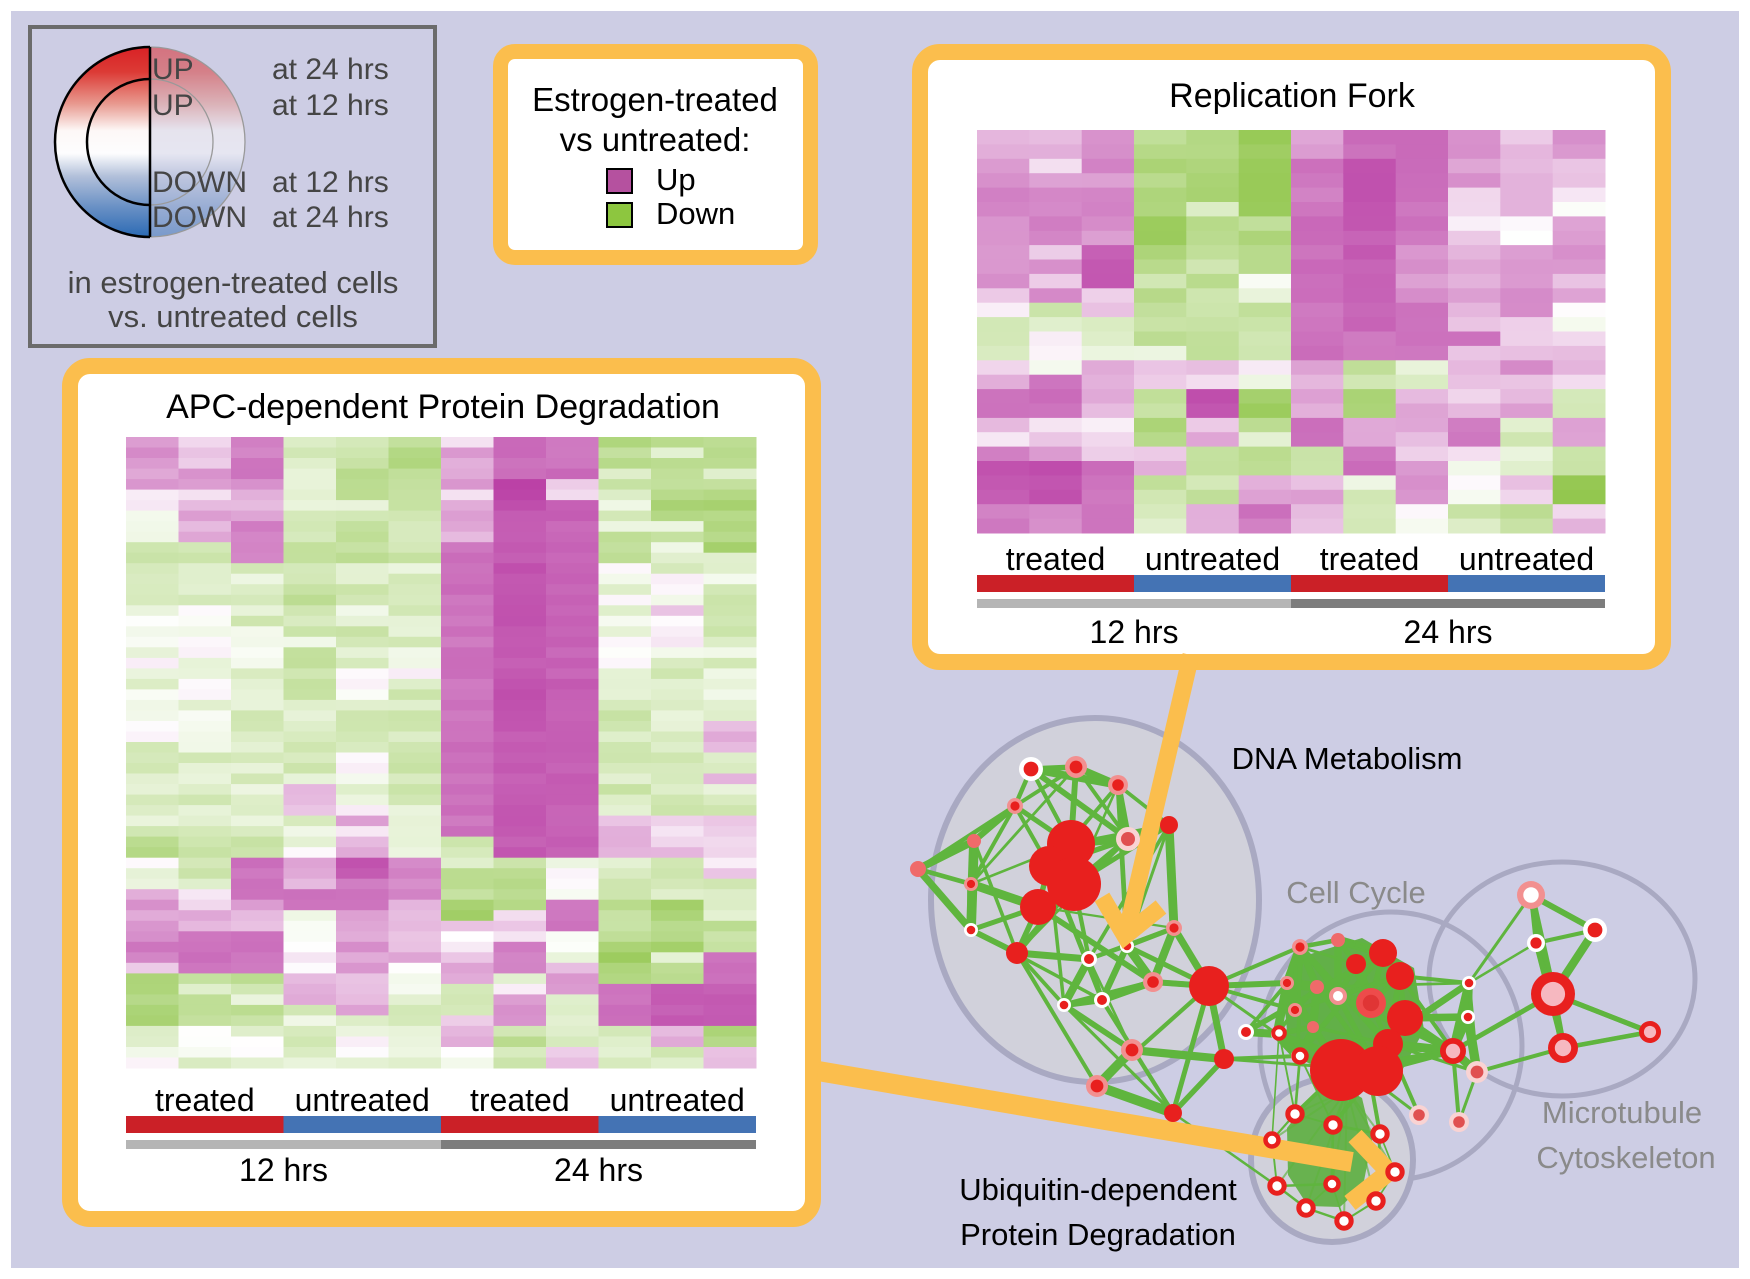  I want to click on svg-text: Replication Fork, so click(1292, 96).